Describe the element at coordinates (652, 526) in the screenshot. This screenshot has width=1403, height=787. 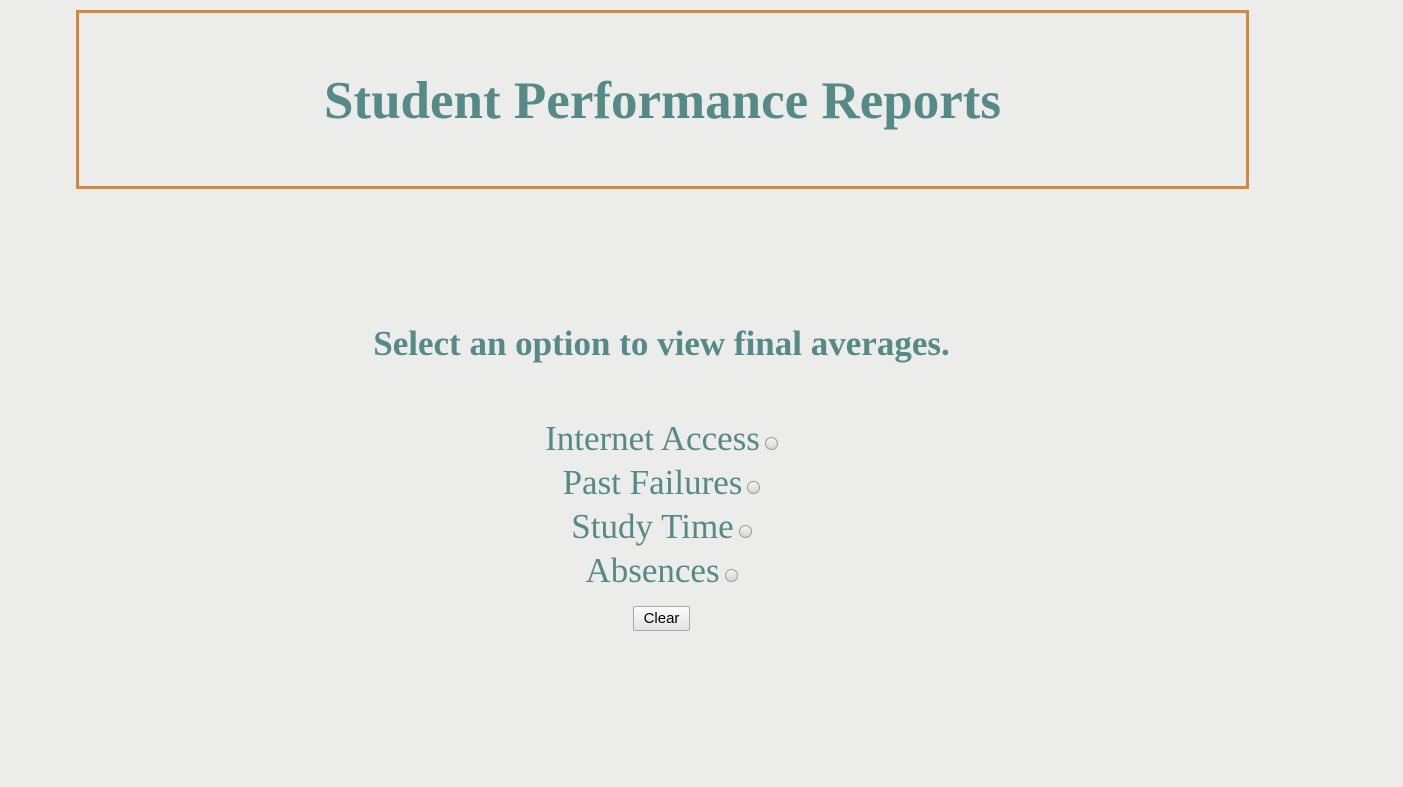
I see `option-label-study-time: Study Time` at that location.